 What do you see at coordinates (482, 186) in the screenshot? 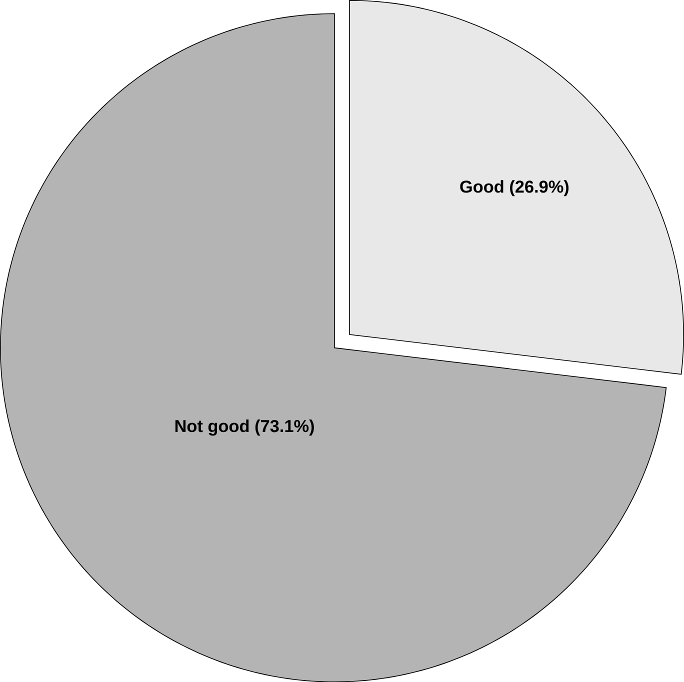
I see `slice-label: Good` at bounding box center [482, 186].